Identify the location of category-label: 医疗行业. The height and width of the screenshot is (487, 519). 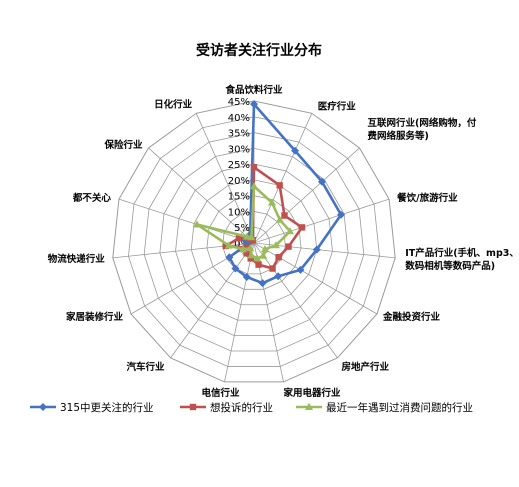
(337, 106).